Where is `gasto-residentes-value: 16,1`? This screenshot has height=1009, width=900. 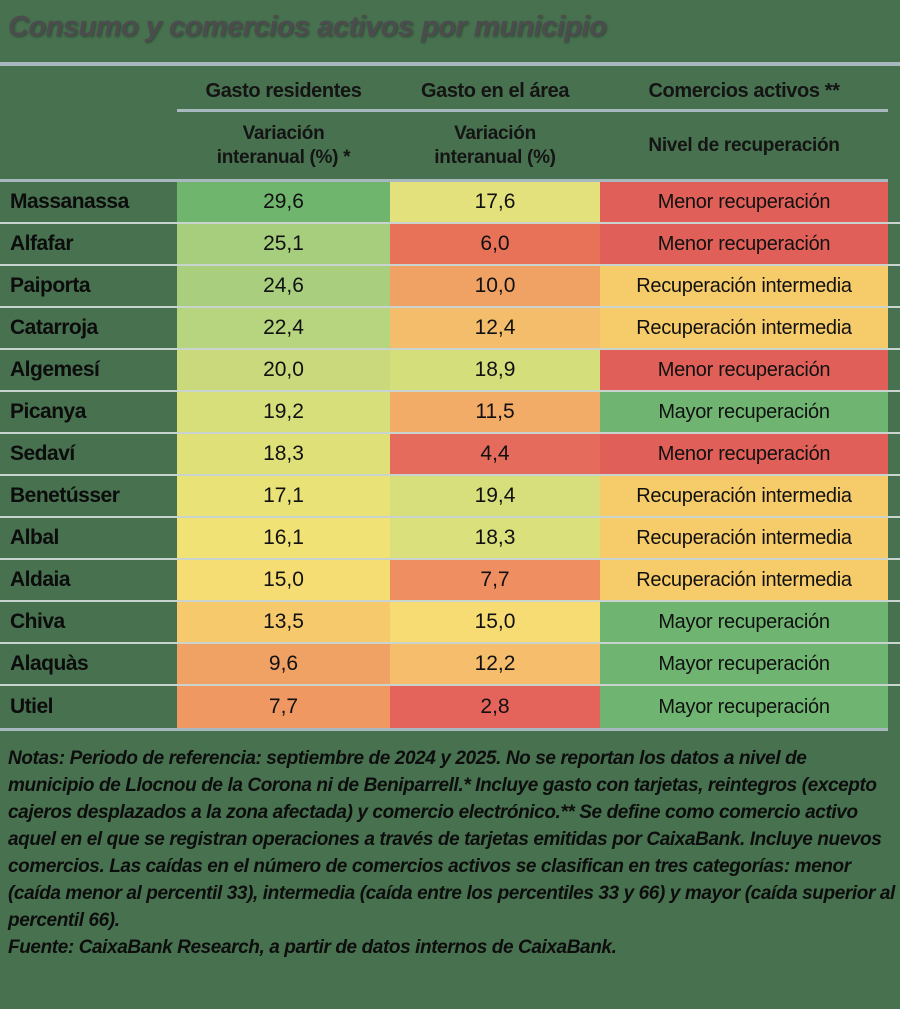 gasto-residentes-value: 16,1 is located at coordinates (283, 538).